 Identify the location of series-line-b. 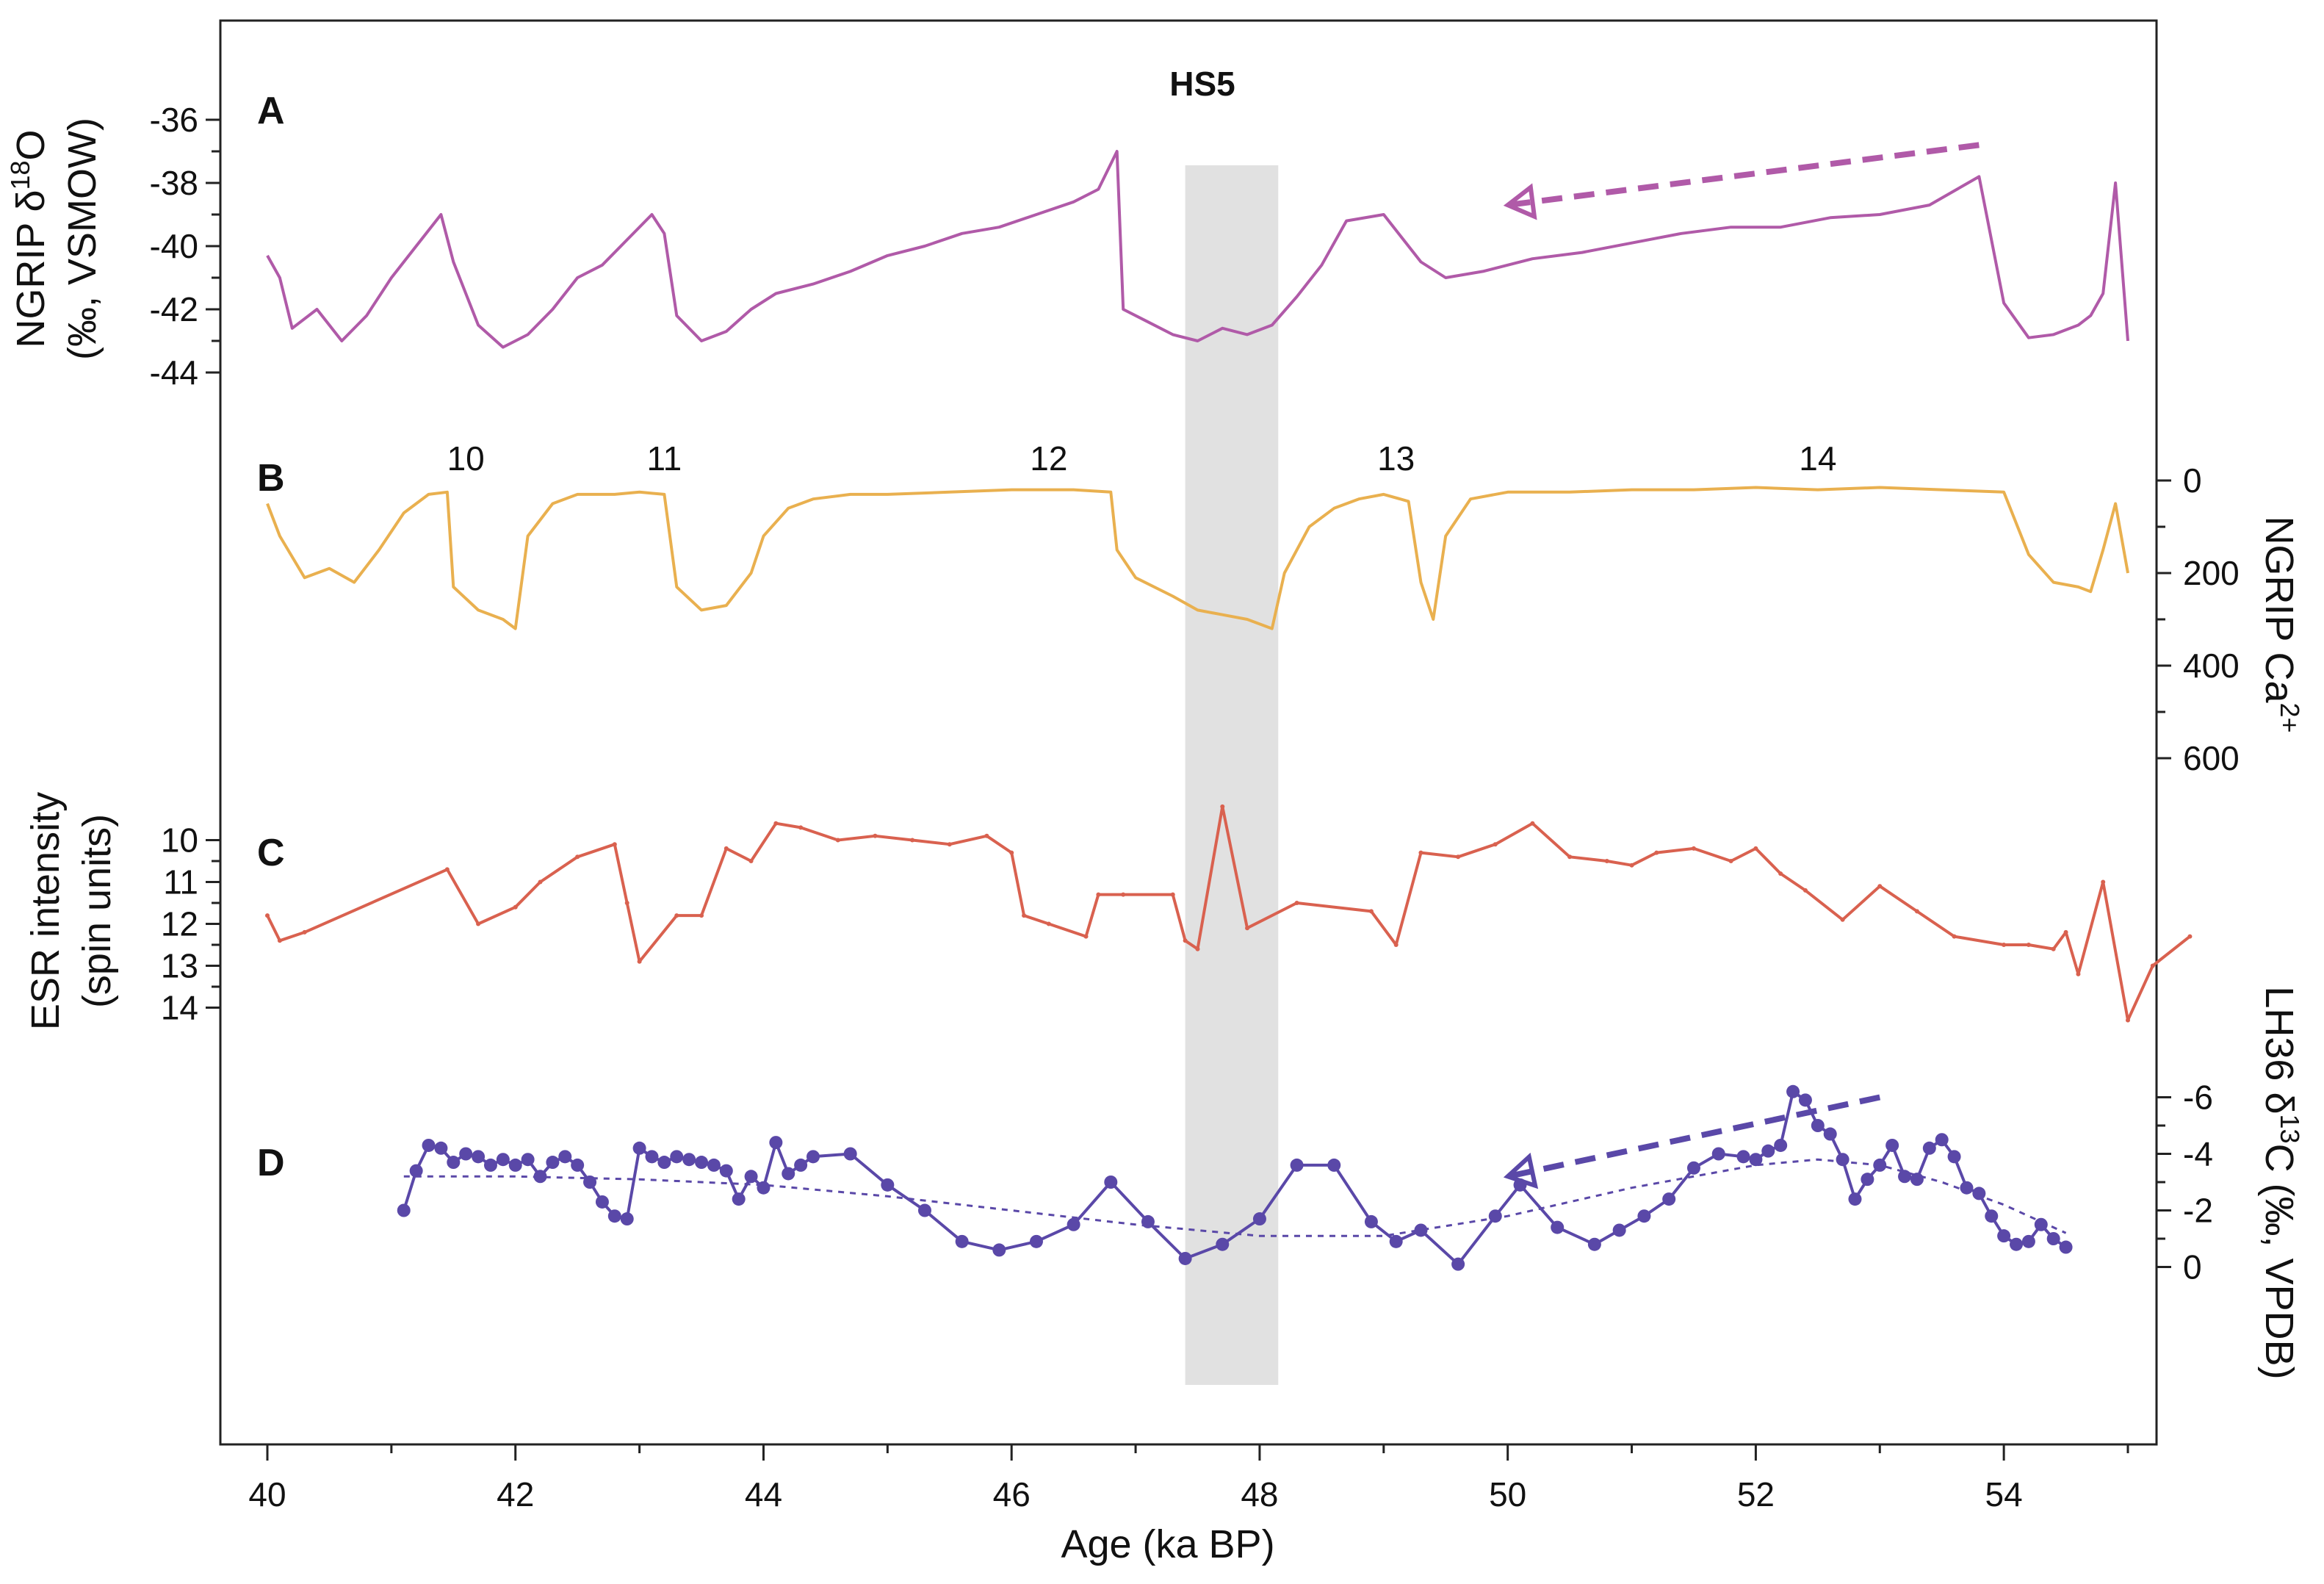
(1198, 558).